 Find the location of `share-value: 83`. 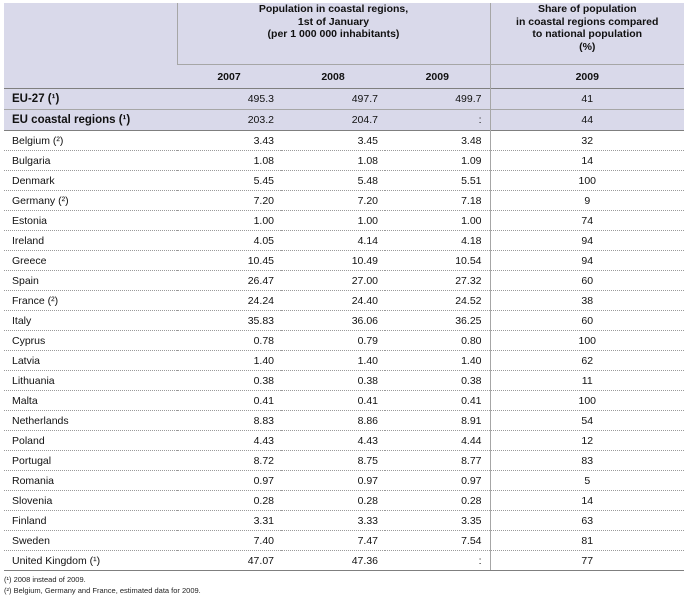

share-value: 83 is located at coordinates (586, 460).